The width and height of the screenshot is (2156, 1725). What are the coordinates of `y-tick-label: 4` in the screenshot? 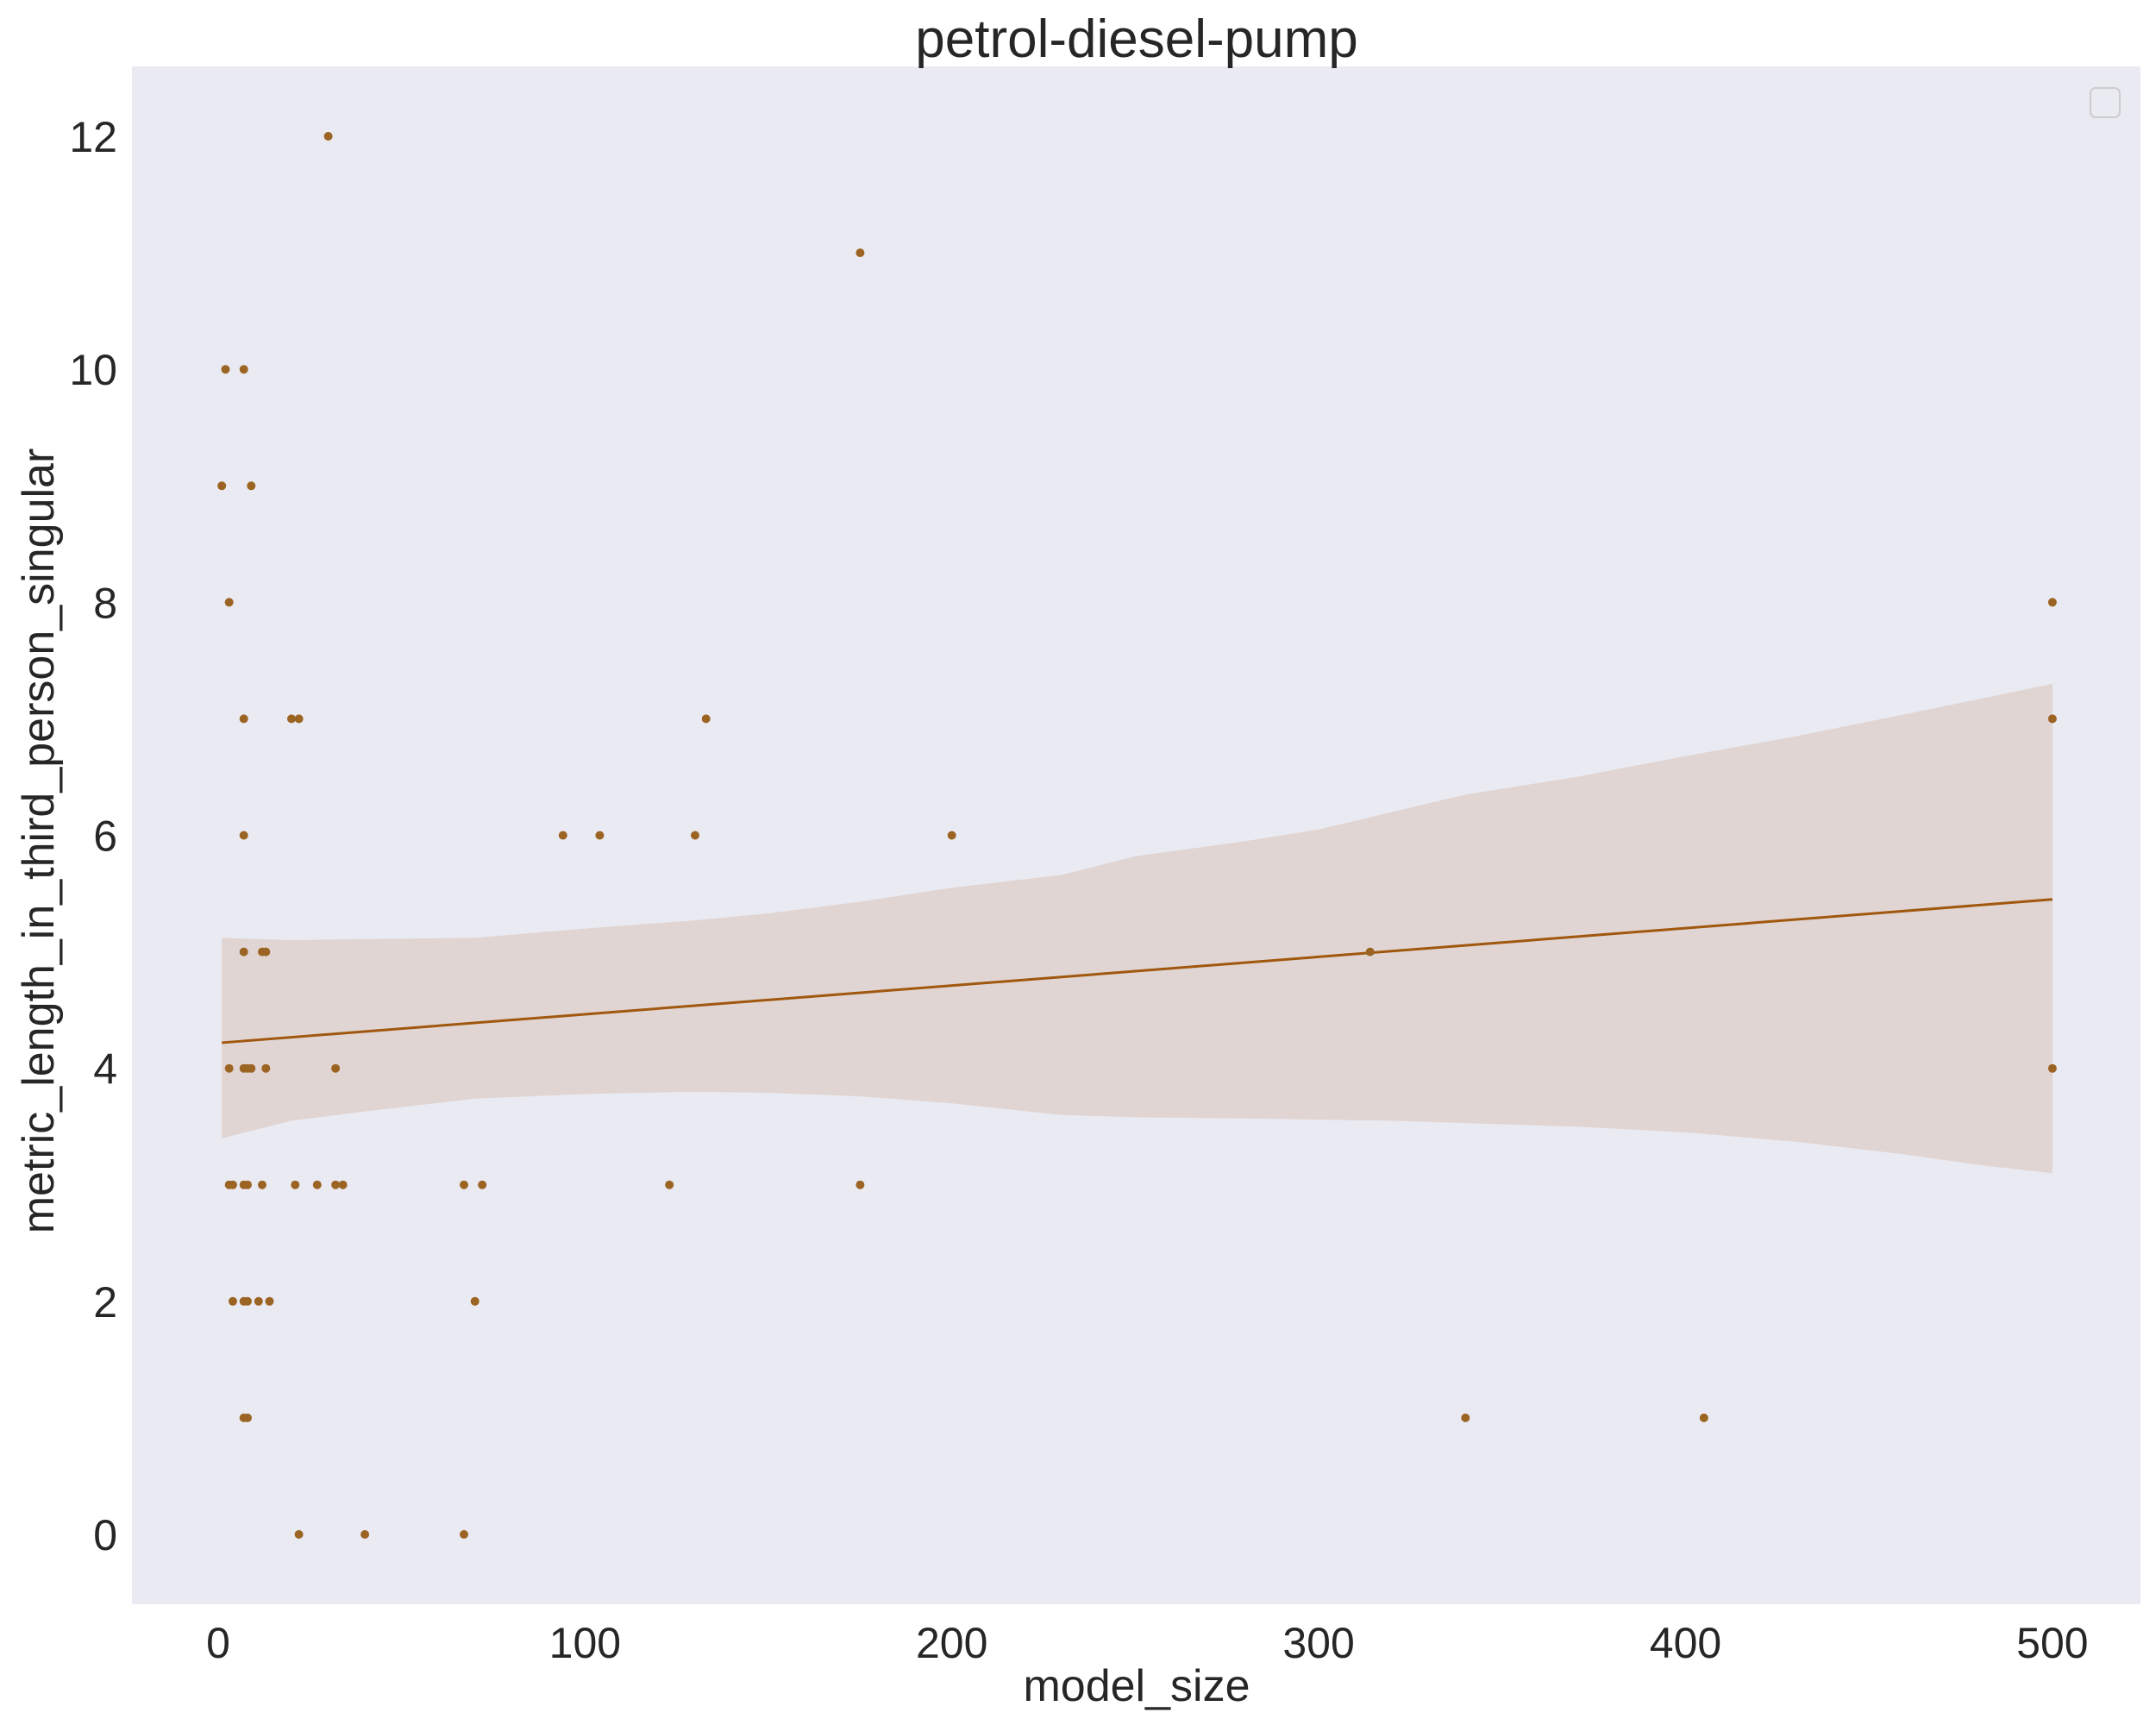 It's located at (105, 1069).